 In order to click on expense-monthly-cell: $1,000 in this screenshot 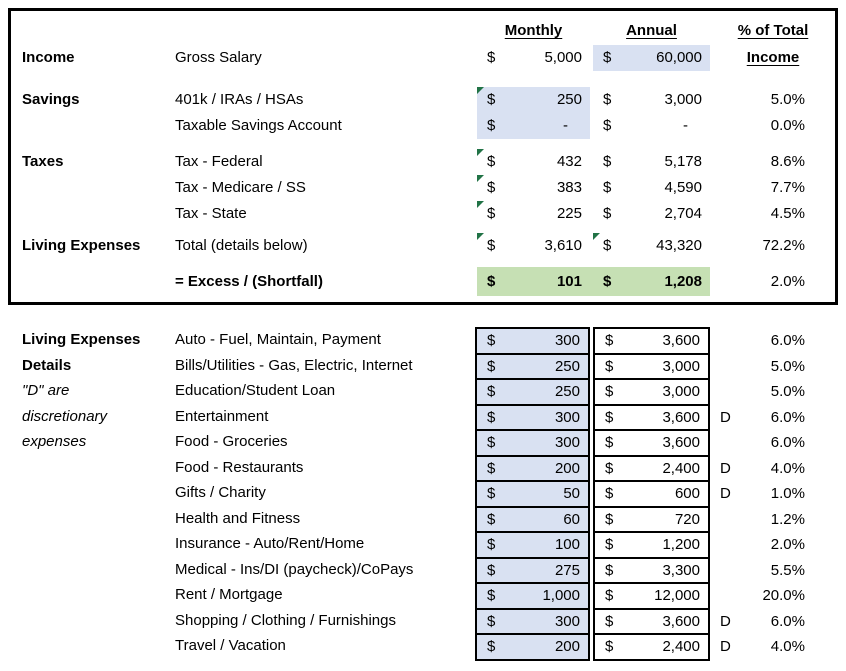, I will do `click(532, 596)`.